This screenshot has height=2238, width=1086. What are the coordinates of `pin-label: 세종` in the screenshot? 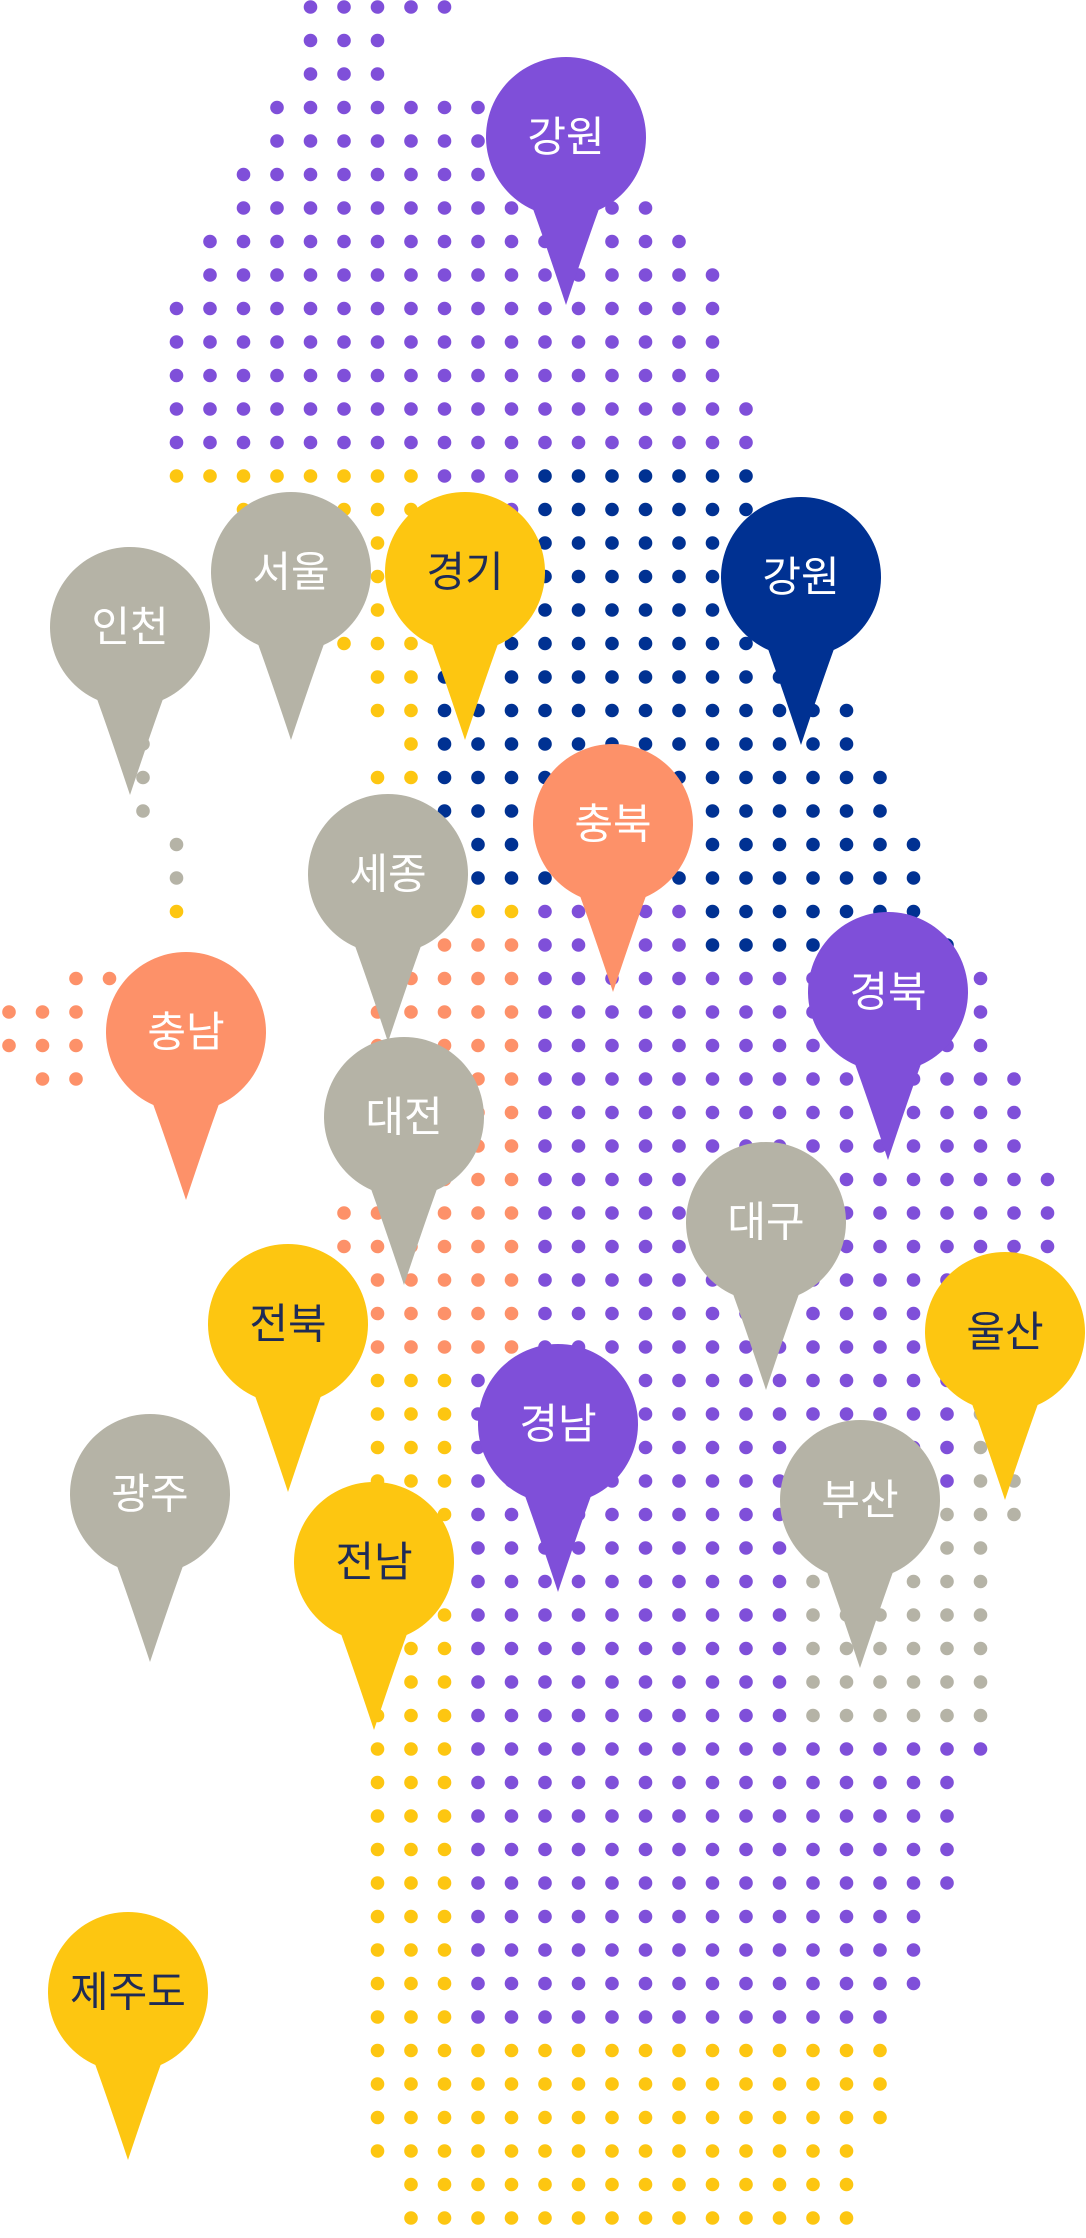 It's located at (387, 874).